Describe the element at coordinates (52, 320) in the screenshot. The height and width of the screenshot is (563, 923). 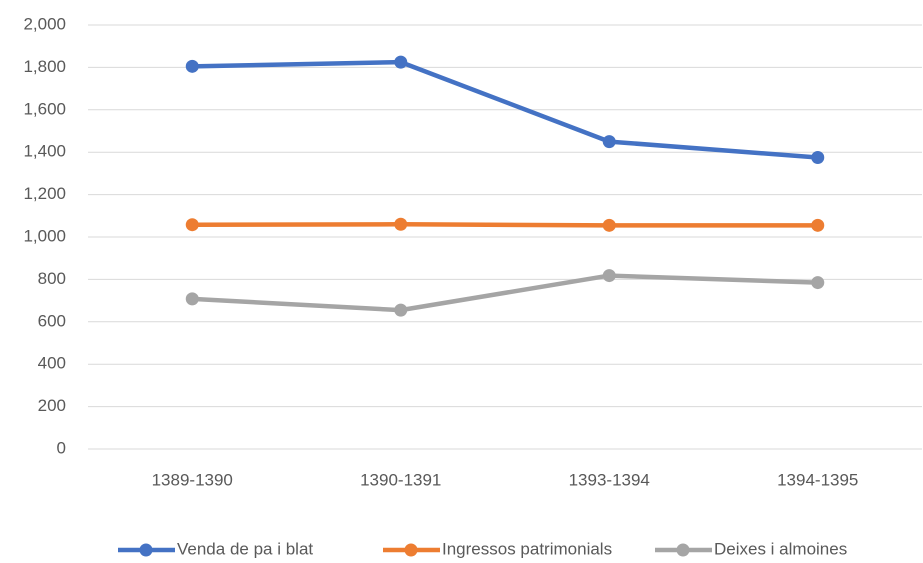
I see `y-tick-label: 600` at that location.